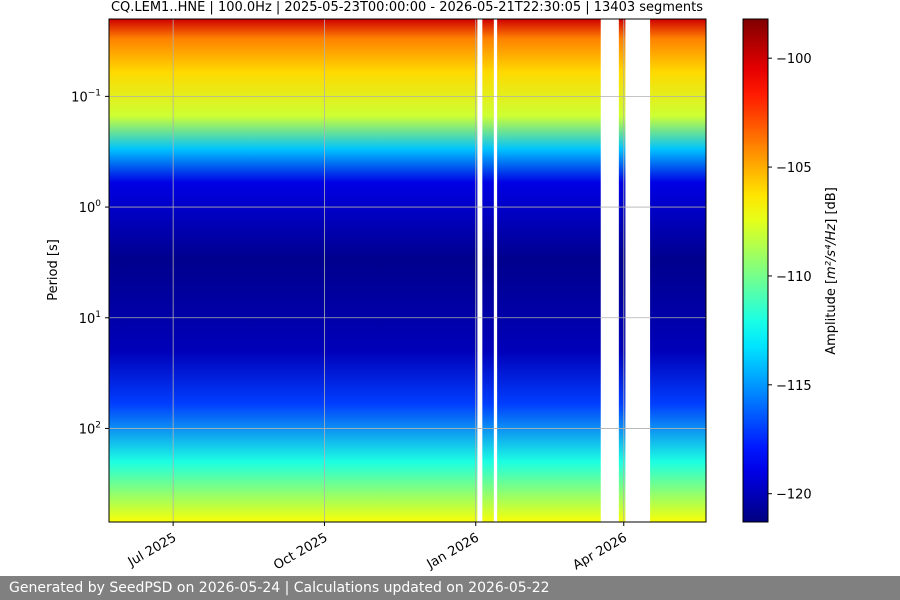  Describe the element at coordinates (831, 271) in the screenshot. I see `colorbar-label: Amplitude [m²/s⁴/Hz] [dB]` at that location.